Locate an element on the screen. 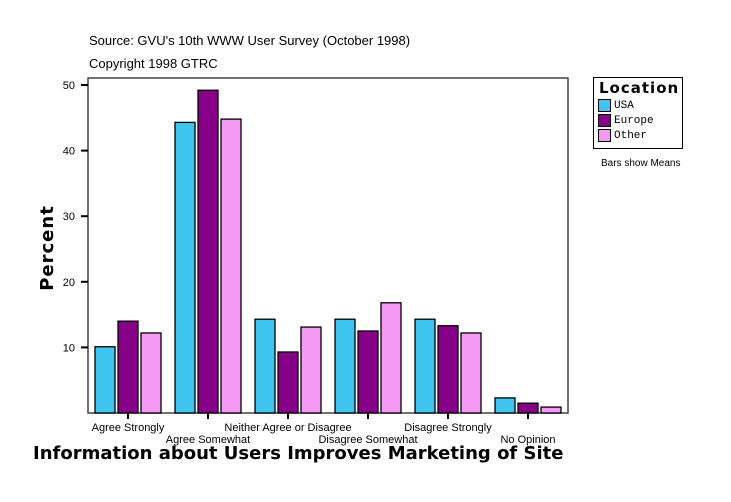 Image resolution: width=731 pixels, height=502 pixels. x-tick-label: Neither Agree or Disagree is located at coordinates (287, 428).